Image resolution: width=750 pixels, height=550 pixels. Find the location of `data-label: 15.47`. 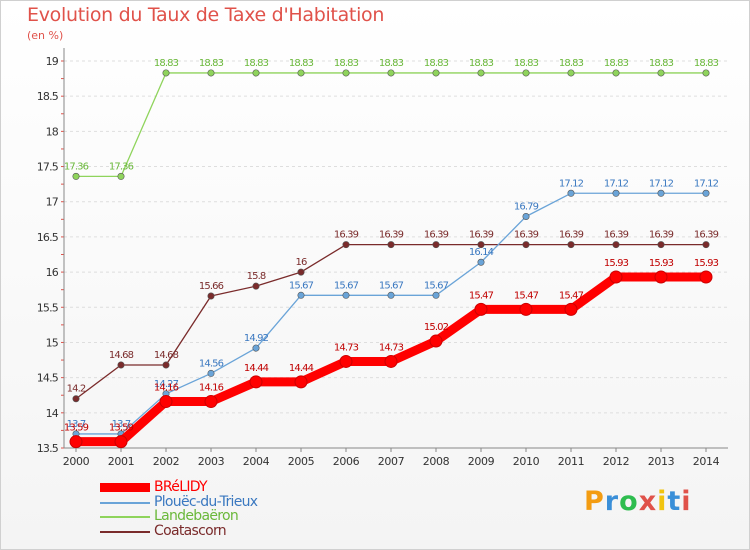

data-label: 15.47 is located at coordinates (481, 295).